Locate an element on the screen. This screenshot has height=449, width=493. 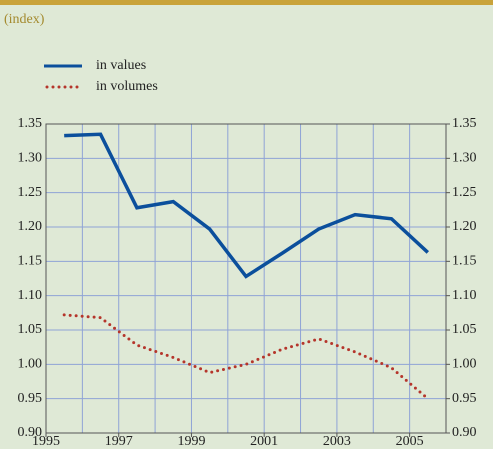
y-tick-label: 0.95 is located at coordinates (30, 398).